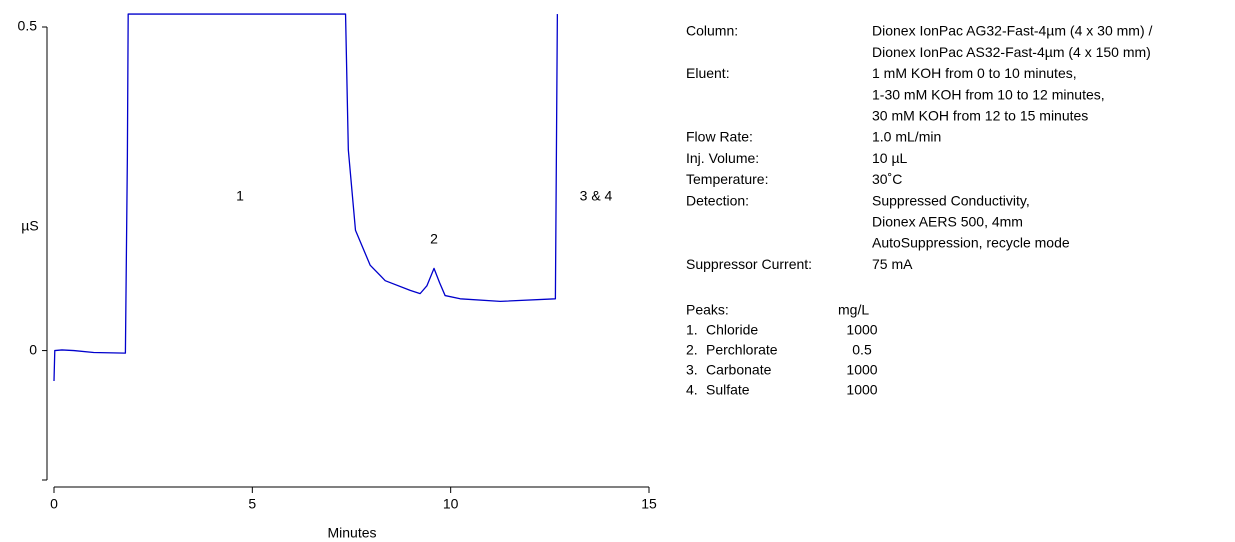  What do you see at coordinates (54, 504) in the screenshot?
I see `x-tick-label: 0` at bounding box center [54, 504].